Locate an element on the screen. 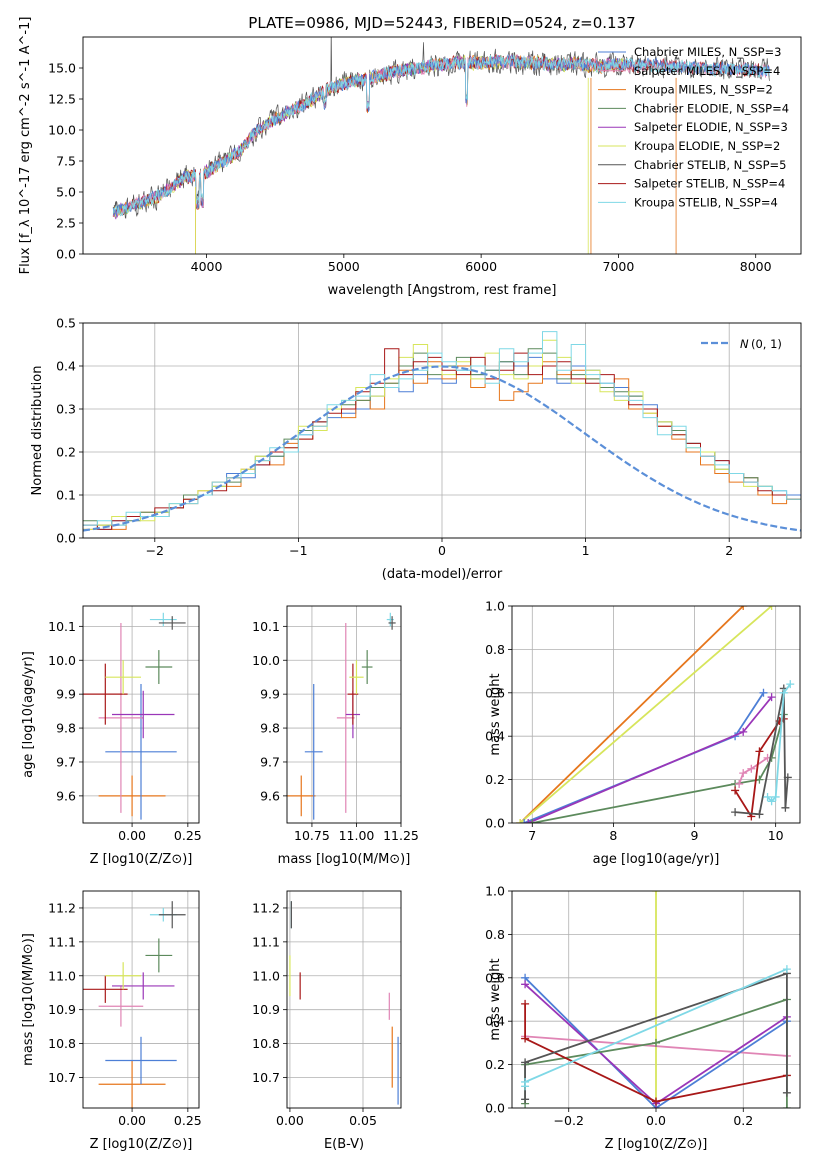  y-tick-label: 12.5 is located at coordinates (62, 99).